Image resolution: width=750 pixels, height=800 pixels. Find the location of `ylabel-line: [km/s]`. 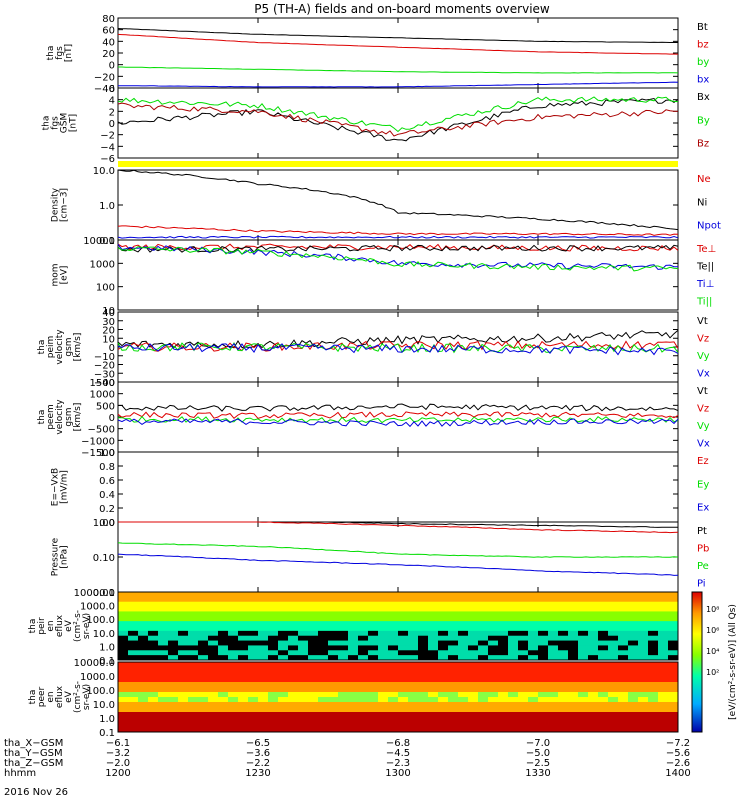

ylabel-line: [km/s] is located at coordinates (78, 417).